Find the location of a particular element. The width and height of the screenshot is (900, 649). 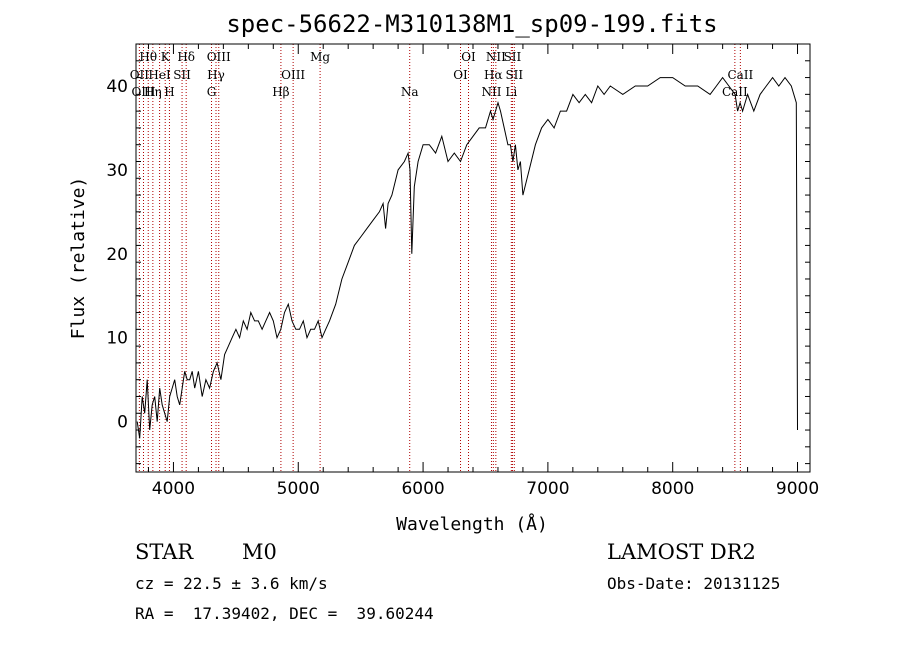

line-label-15: Na is located at coordinates (410, 92).